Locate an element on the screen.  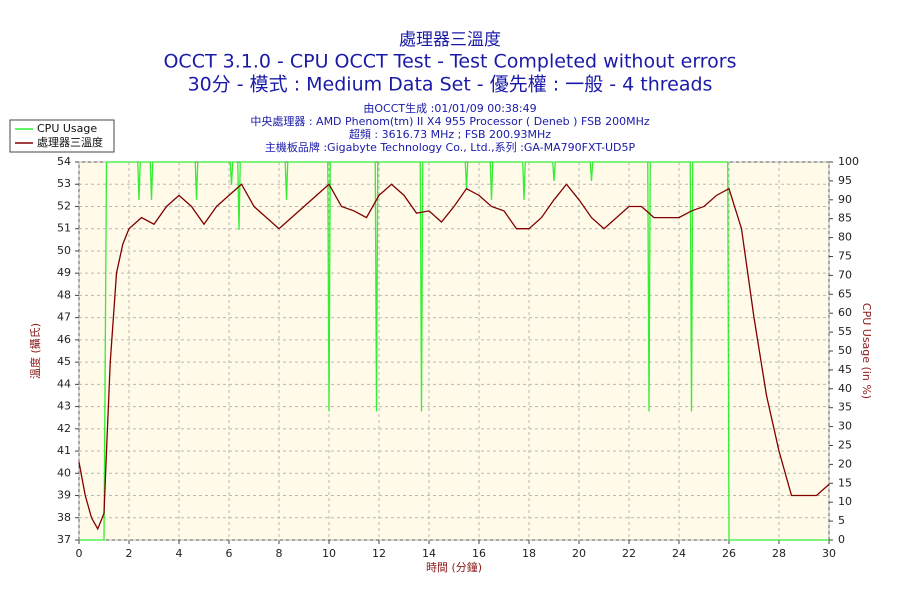
x-tick-label: 18 is located at coordinates (529, 553).